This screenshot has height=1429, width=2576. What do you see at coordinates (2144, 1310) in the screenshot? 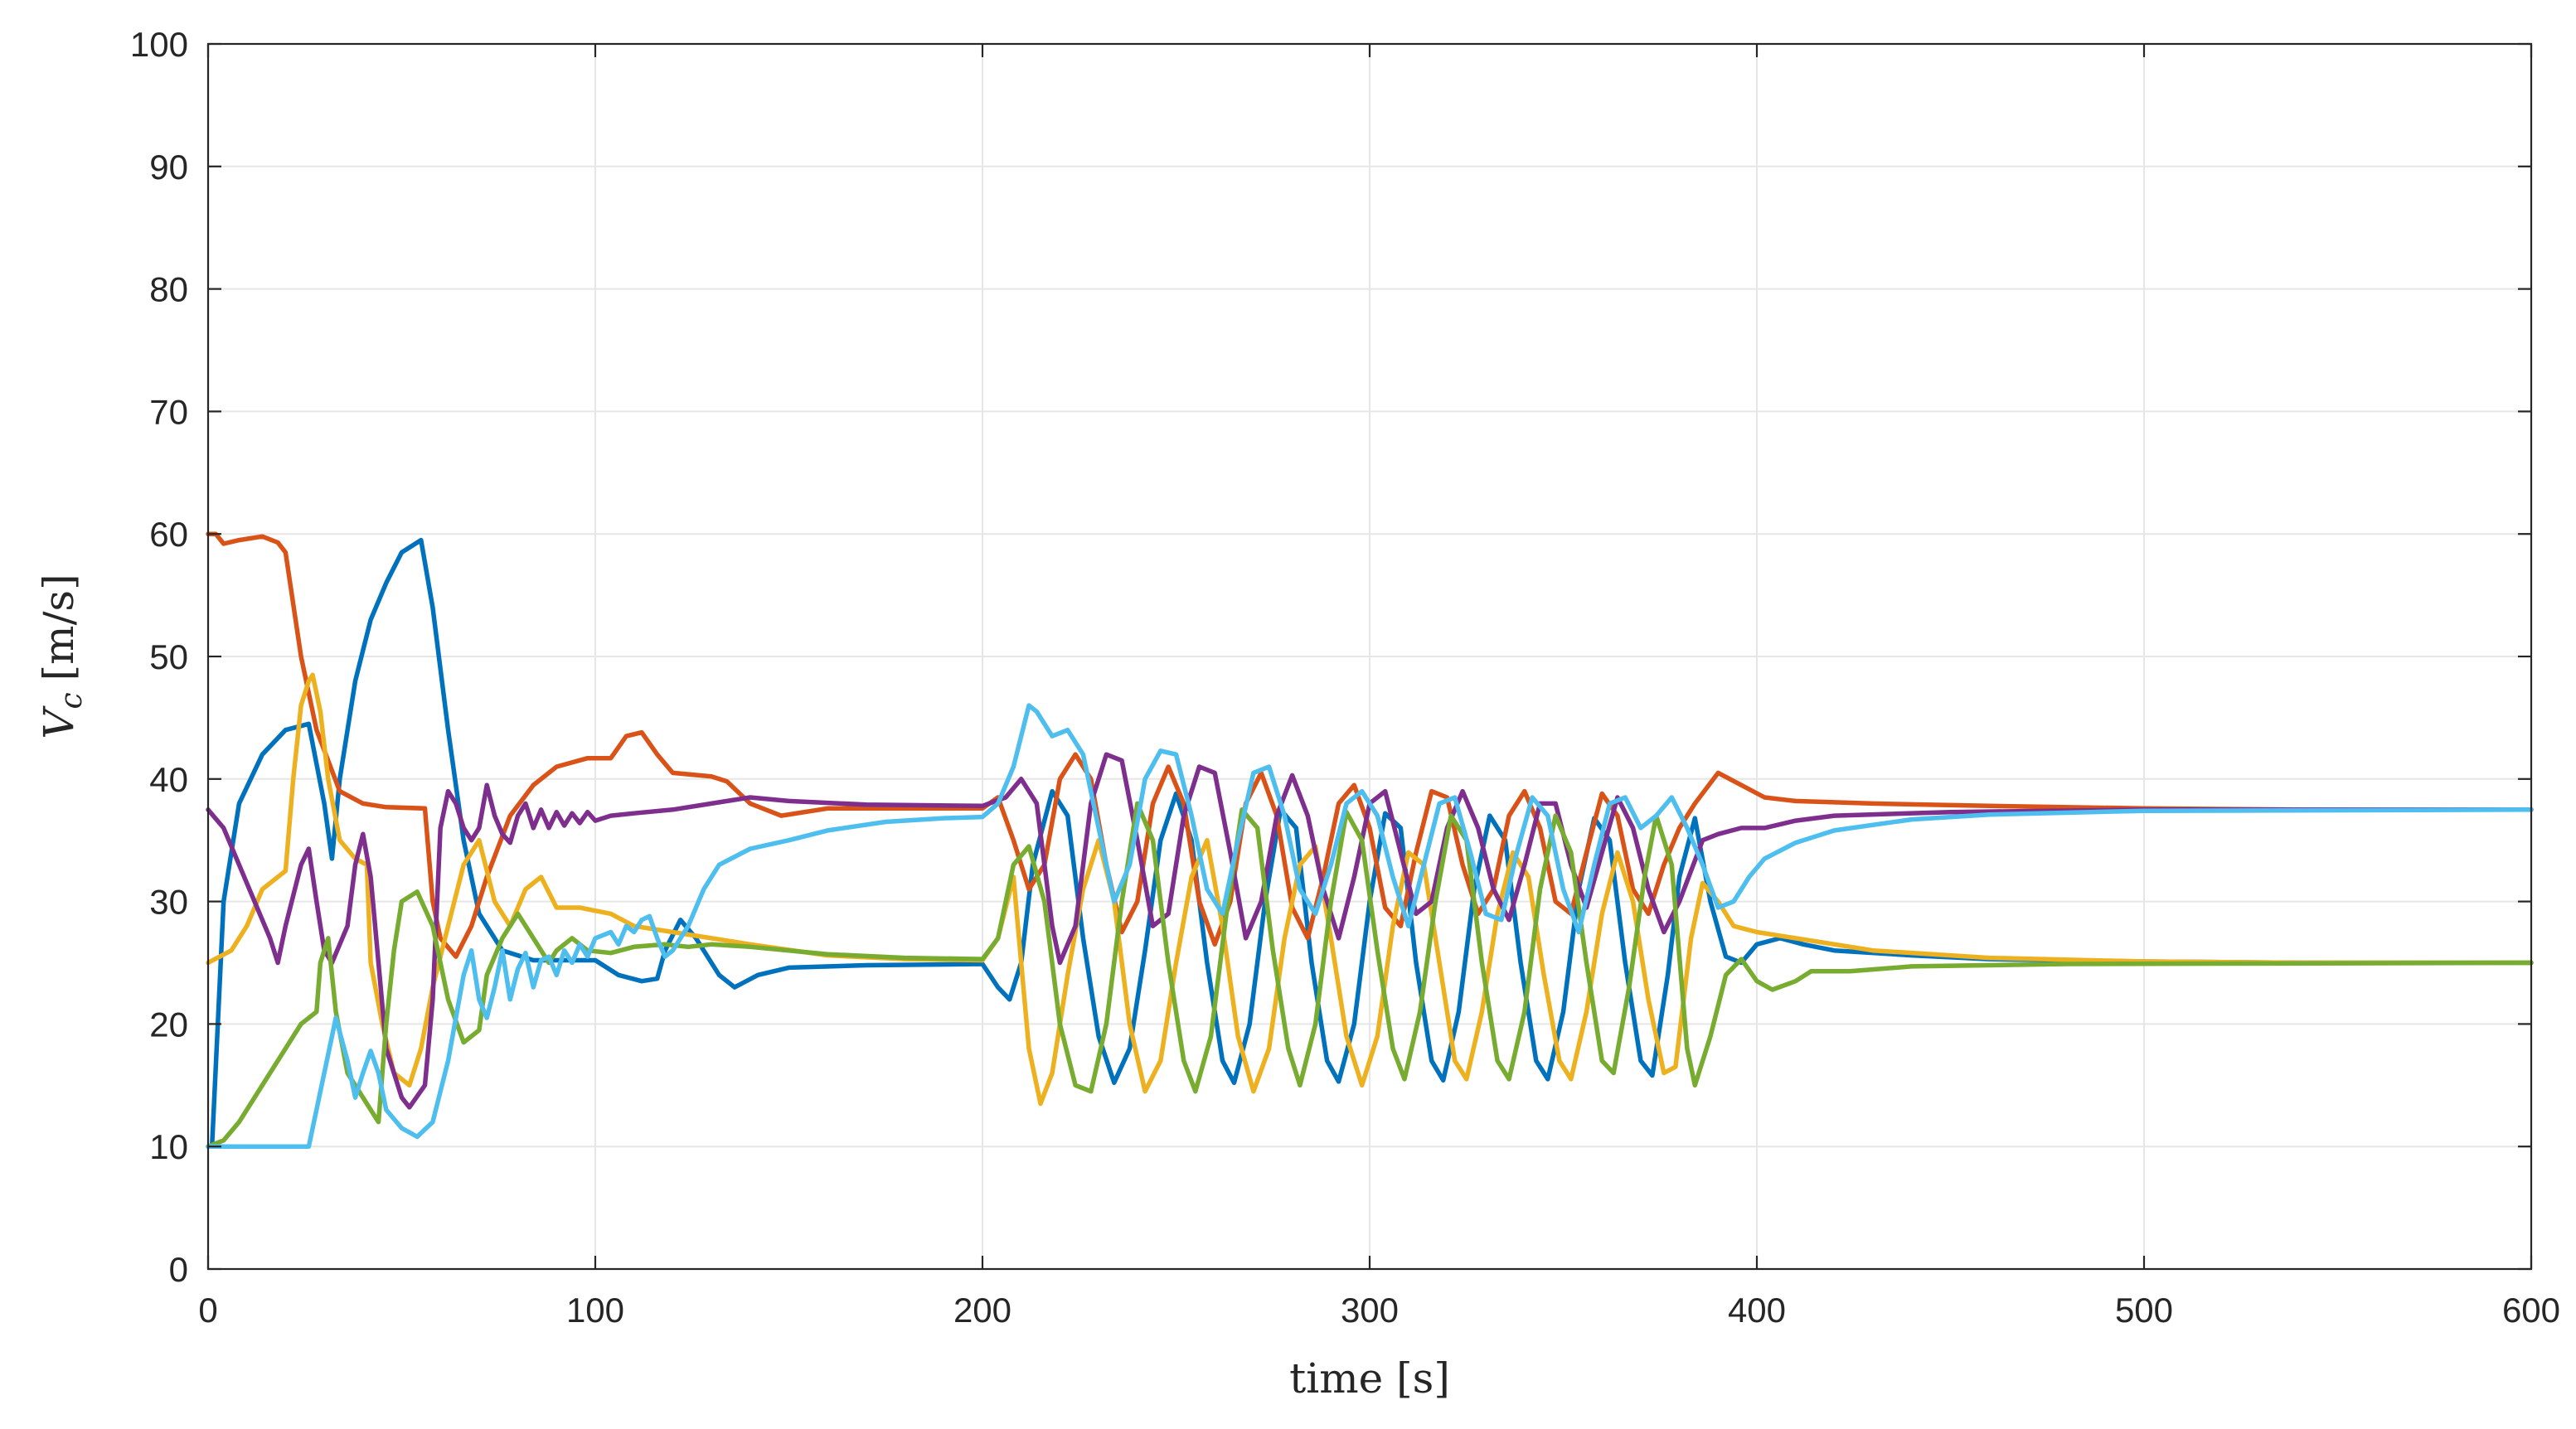
I see `x-tick-label: 500` at bounding box center [2144, 1310].